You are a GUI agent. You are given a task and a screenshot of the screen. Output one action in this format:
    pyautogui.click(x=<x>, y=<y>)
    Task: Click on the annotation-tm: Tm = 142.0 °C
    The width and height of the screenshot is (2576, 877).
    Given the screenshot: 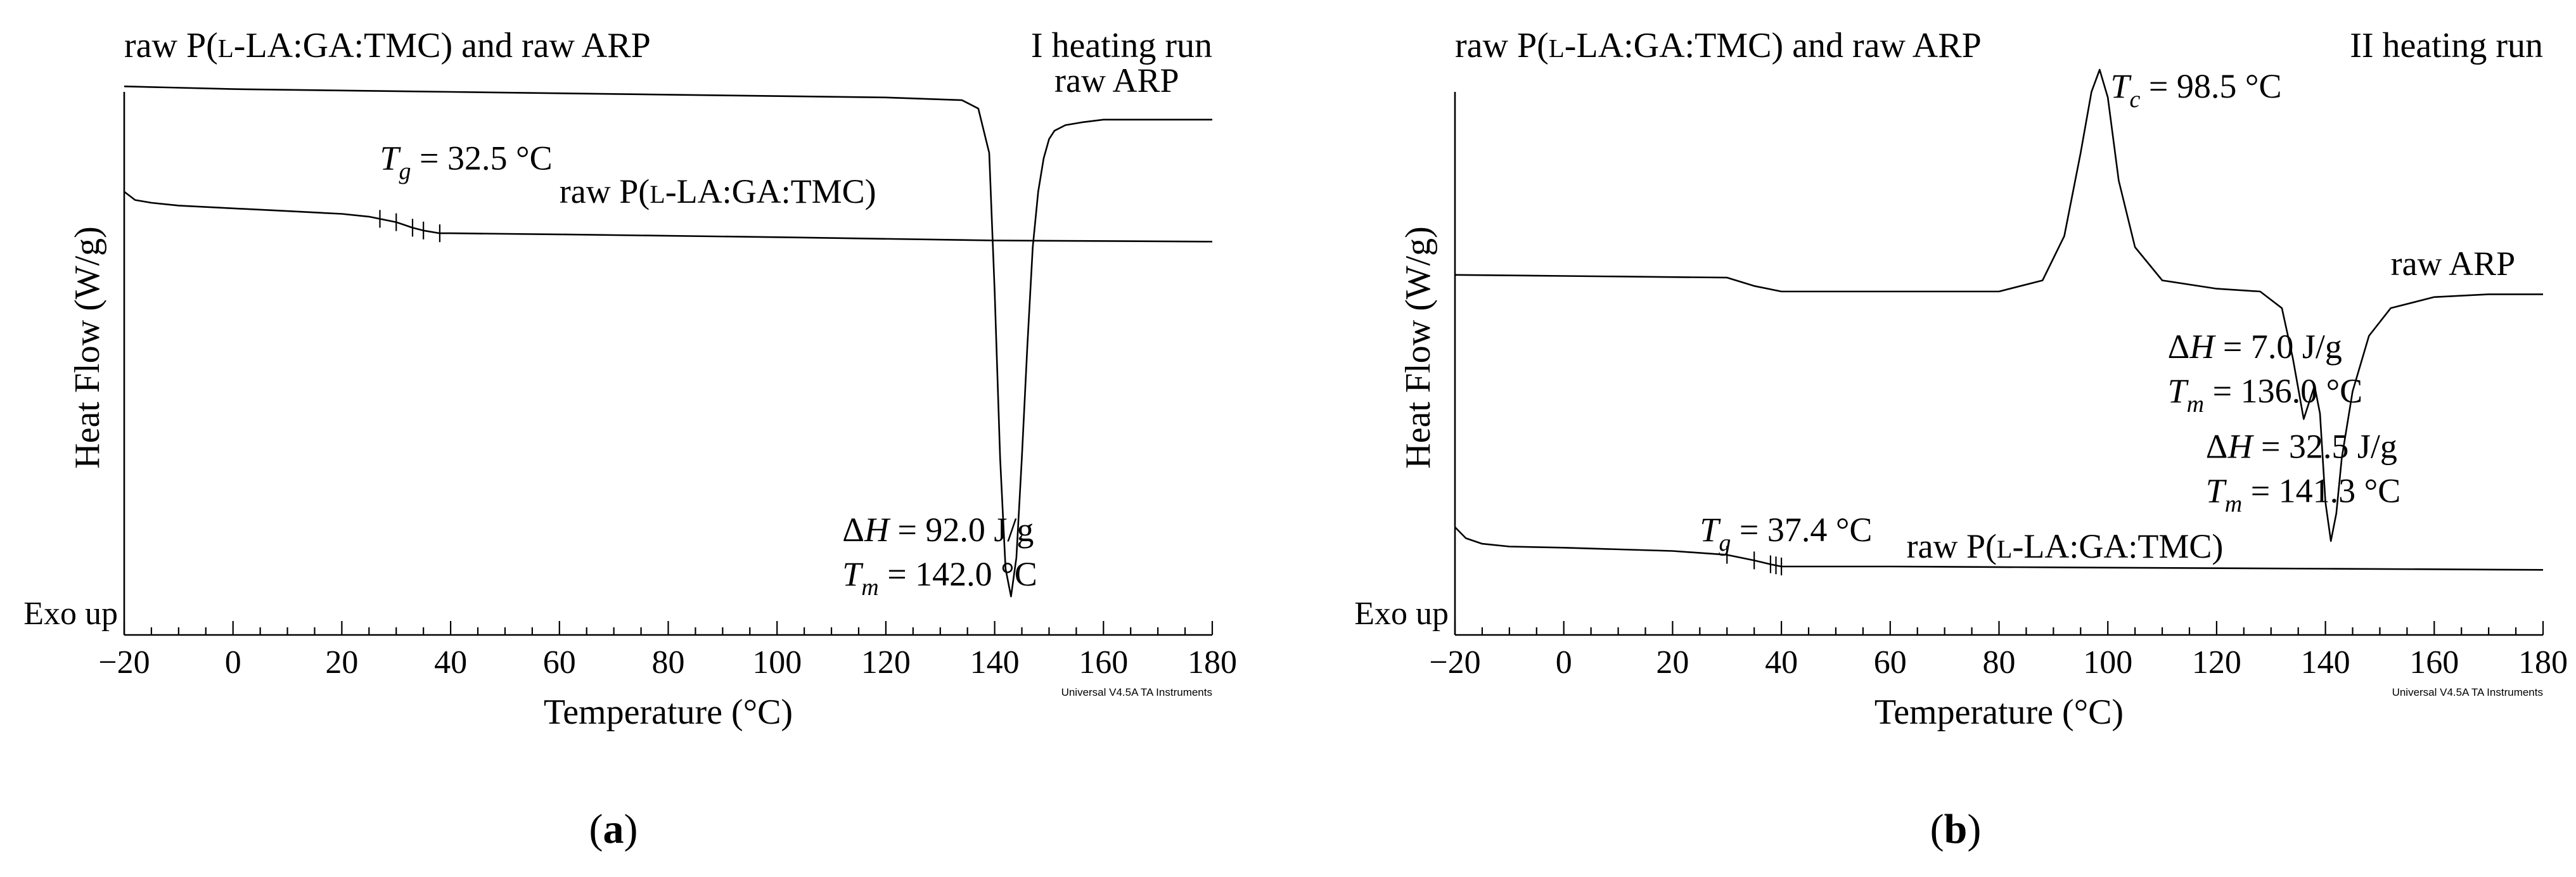 What is the action you would take?
    pyautogui.click(x=939, y=578)
    